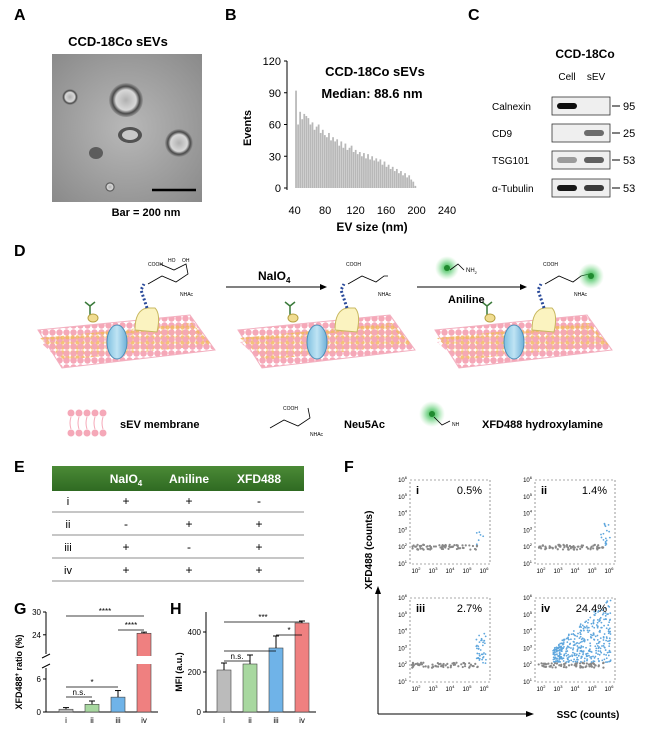 The height and width of the screenshot is (747, 650). Describe the element at coordinates (125, 501) in the screenshot. I see `table-cell: +` at that location.